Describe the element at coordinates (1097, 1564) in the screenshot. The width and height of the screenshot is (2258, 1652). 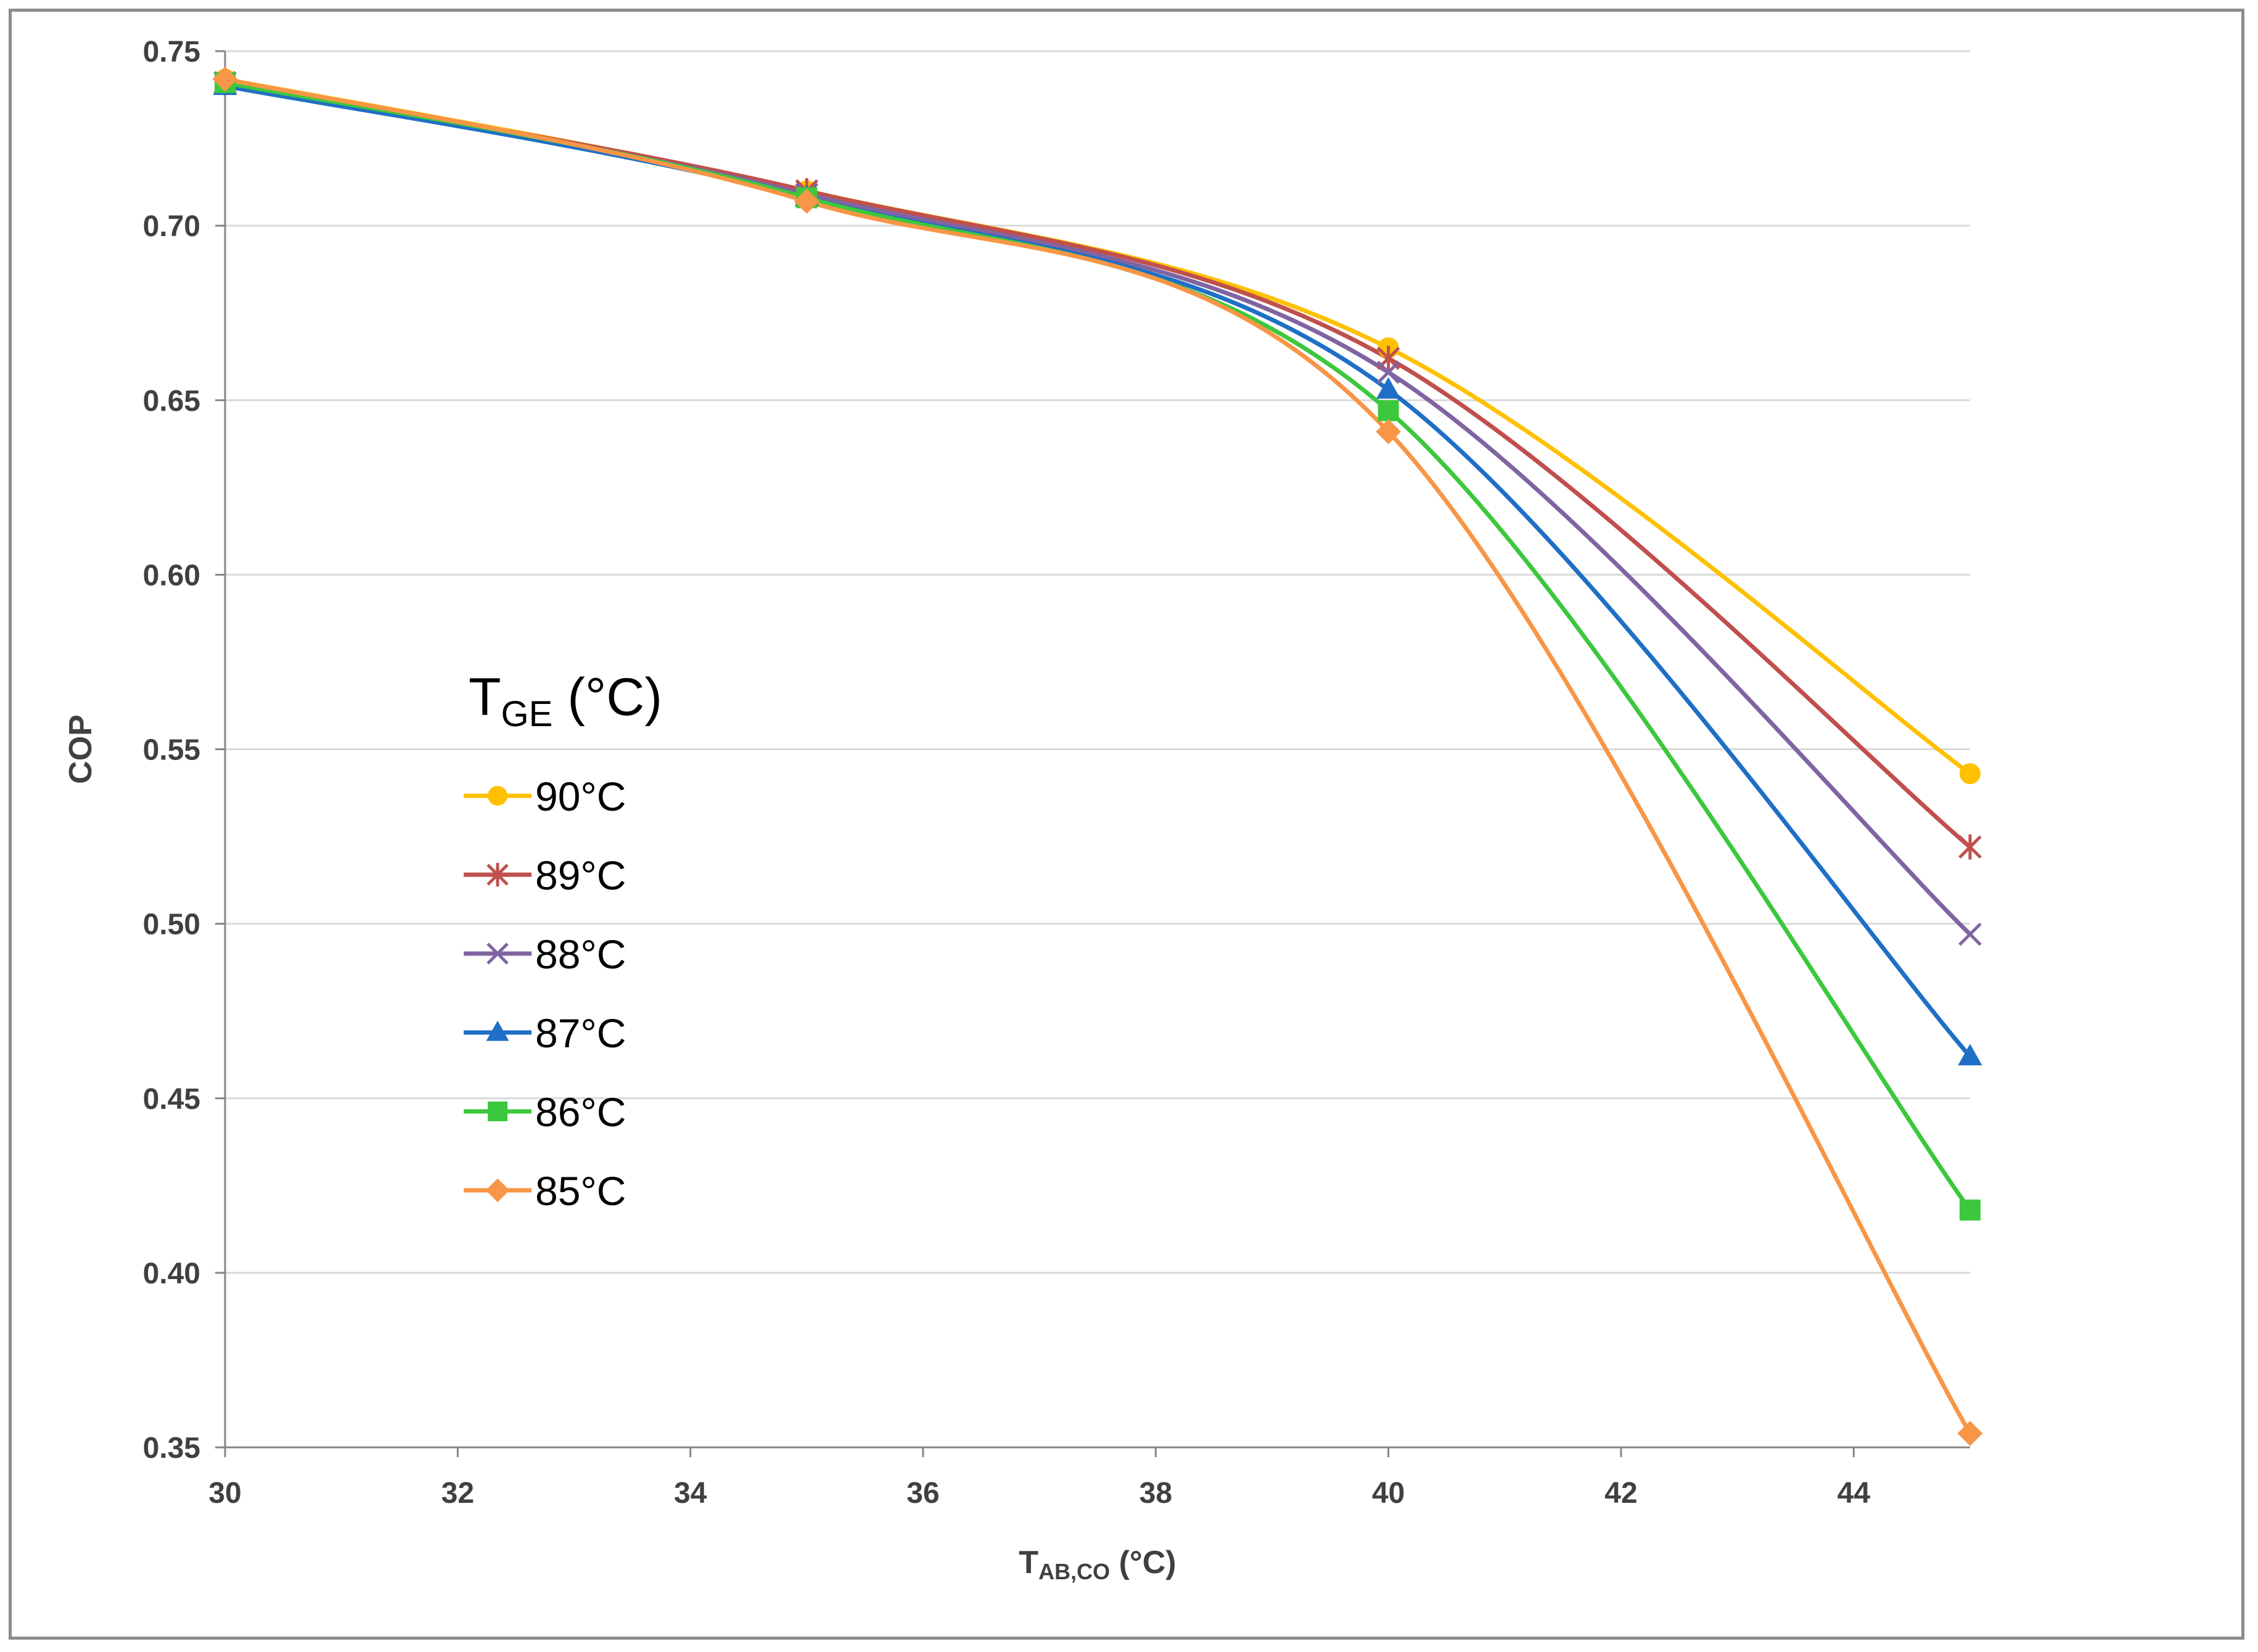
I see `x-axis-title: TAB,CO (°C)` at that location.